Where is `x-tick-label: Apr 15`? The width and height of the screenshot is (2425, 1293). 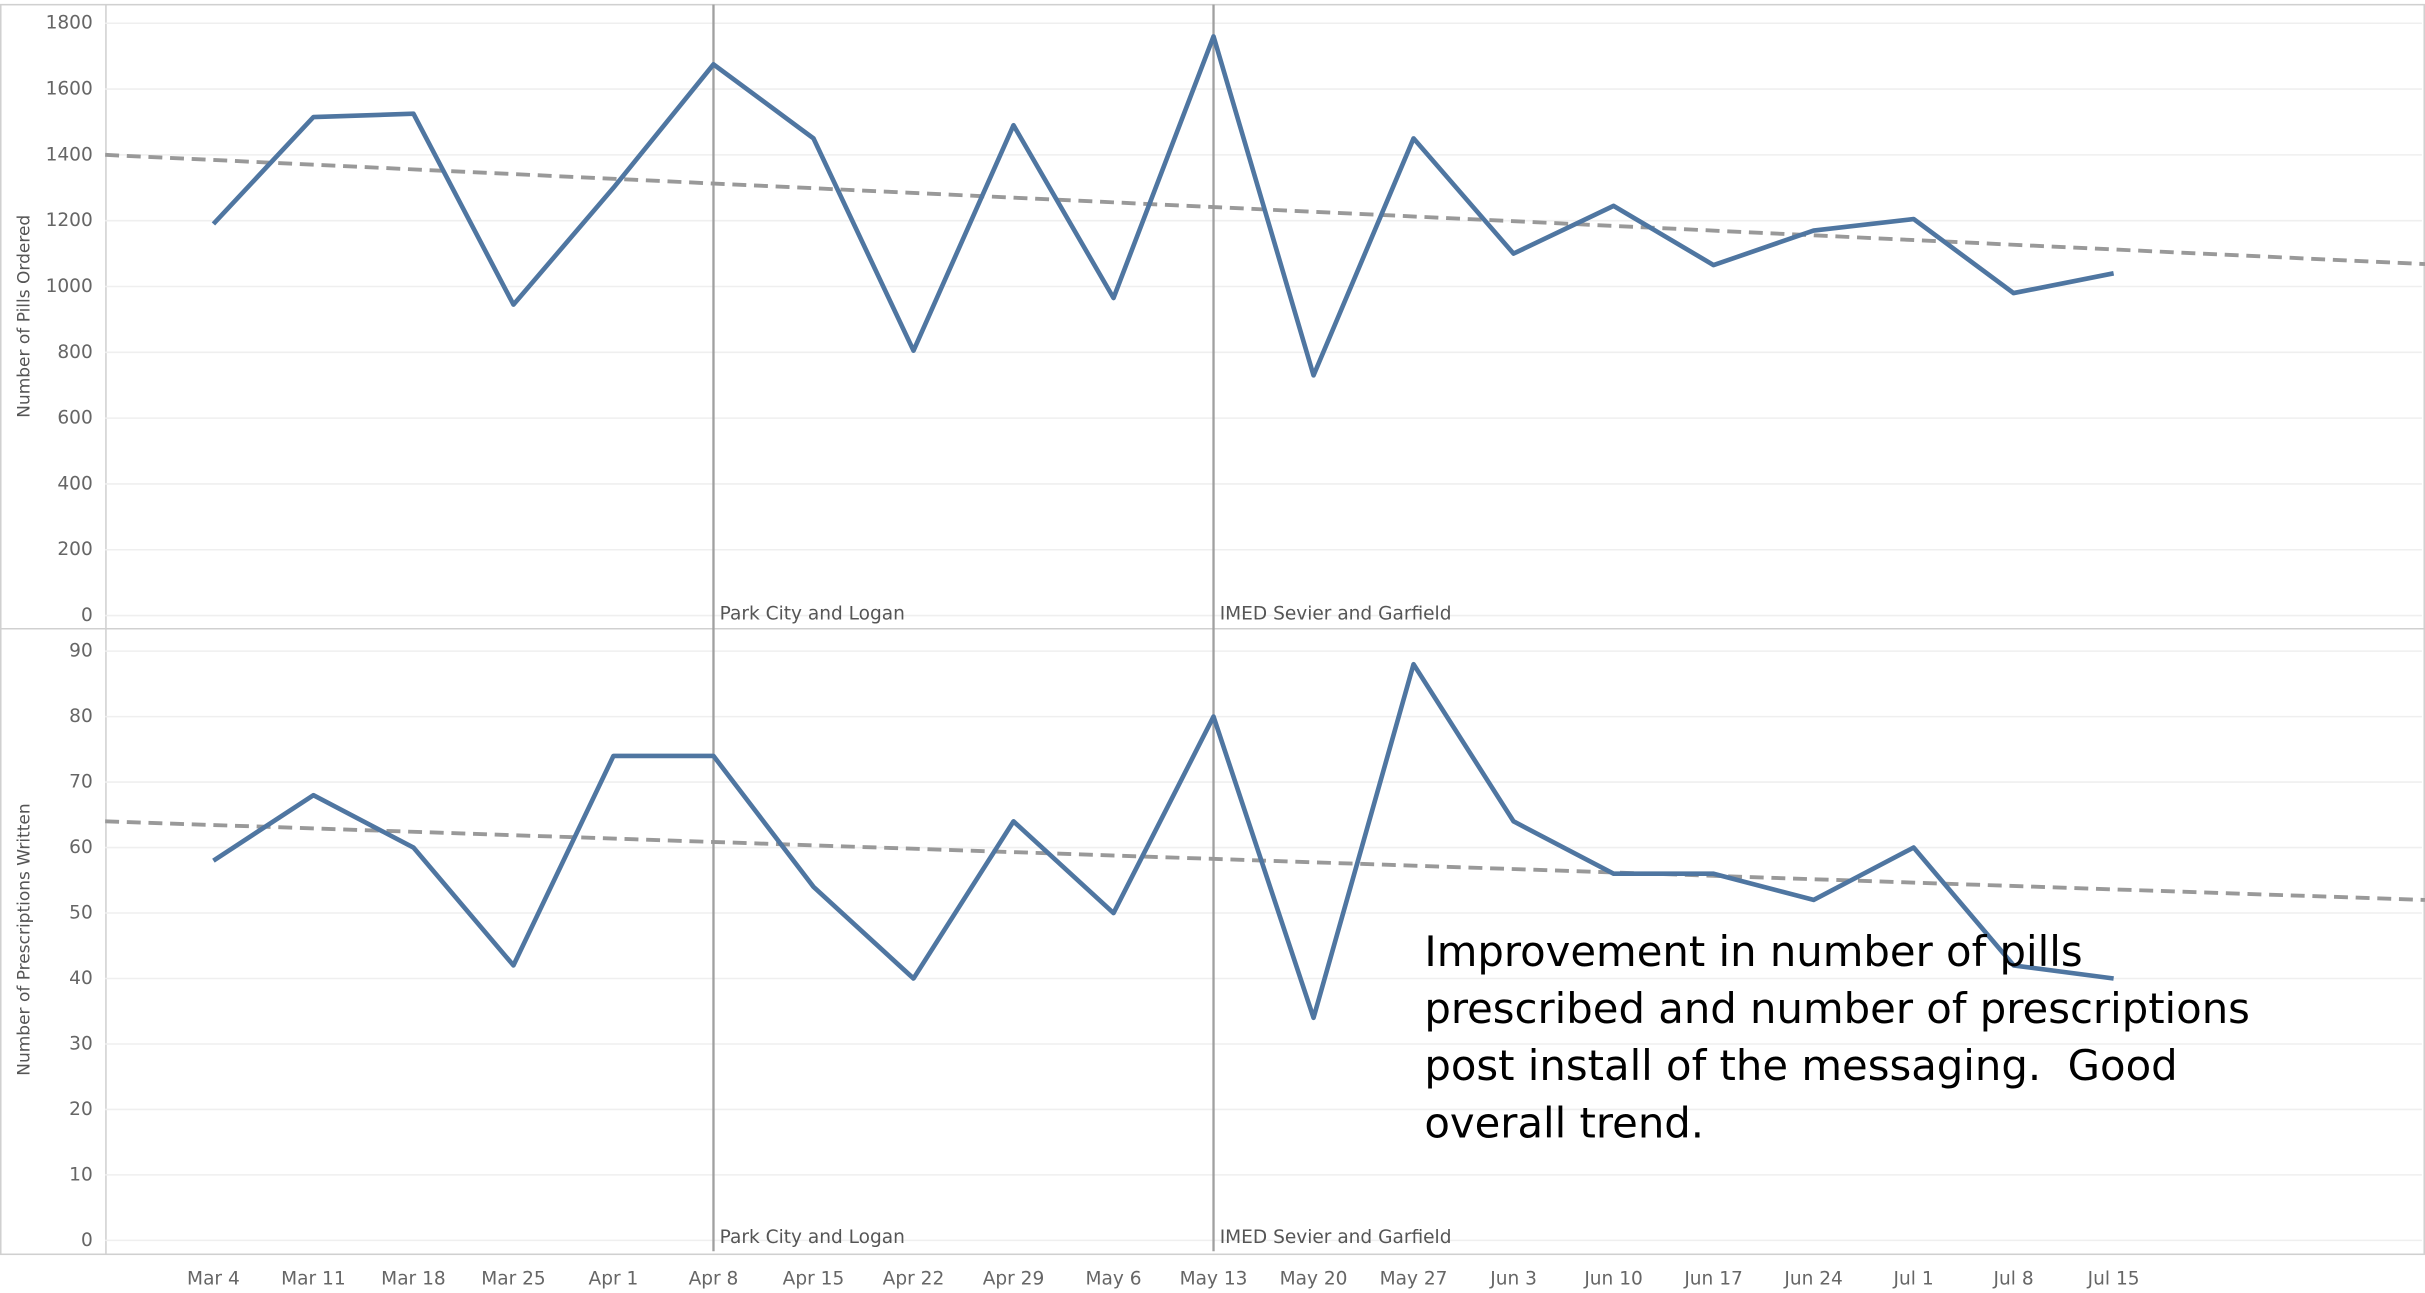
x-tick-label: Apr 15 is located at coordinates (814, 1279).